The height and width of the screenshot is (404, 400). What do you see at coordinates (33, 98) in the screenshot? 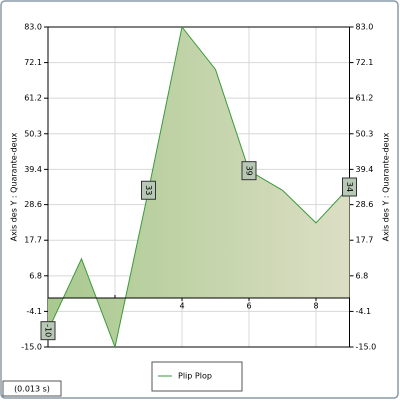
I see `y-tick-label: 61.2` at bounding box center [33, 98].